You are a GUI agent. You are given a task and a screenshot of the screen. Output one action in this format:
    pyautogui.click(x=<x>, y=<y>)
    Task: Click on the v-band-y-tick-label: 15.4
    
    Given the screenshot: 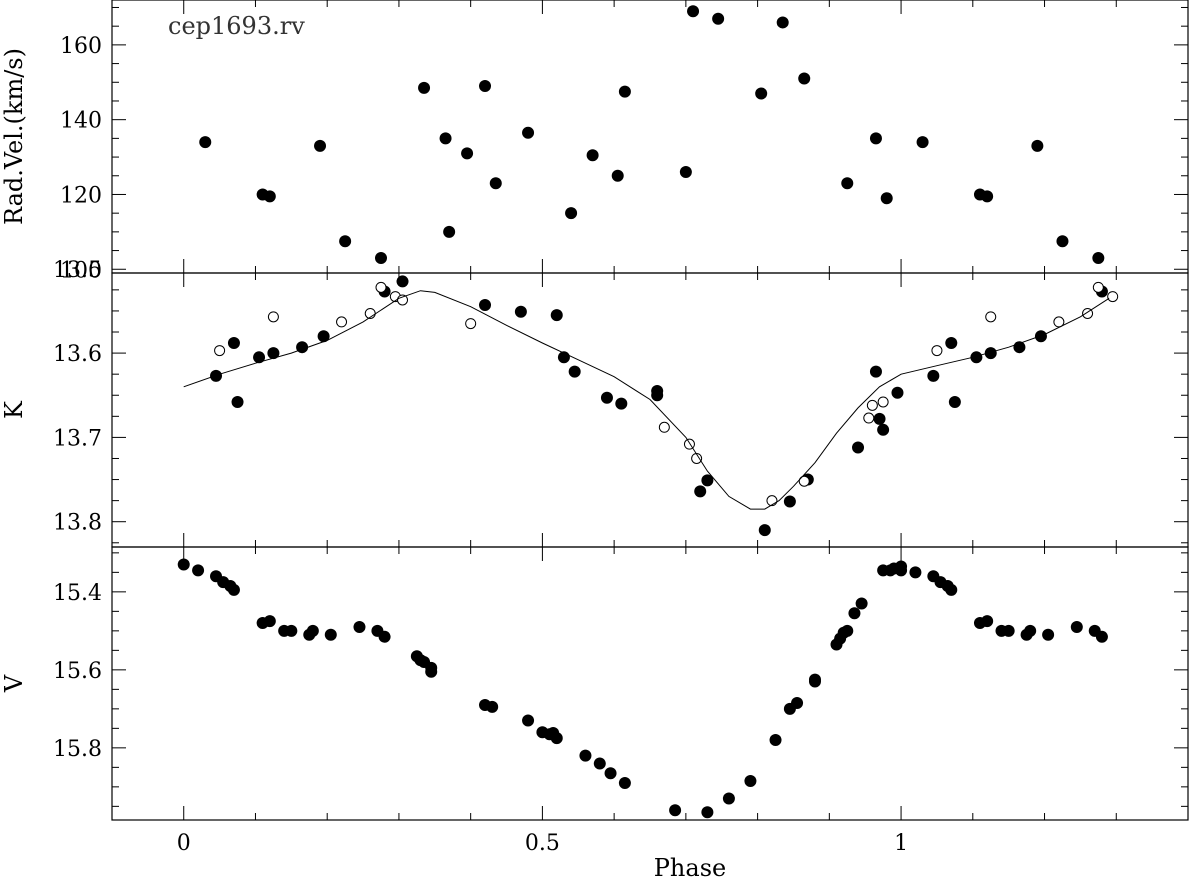 What is the action you would take?
    pyautogui.click(x=77, y=593)
    